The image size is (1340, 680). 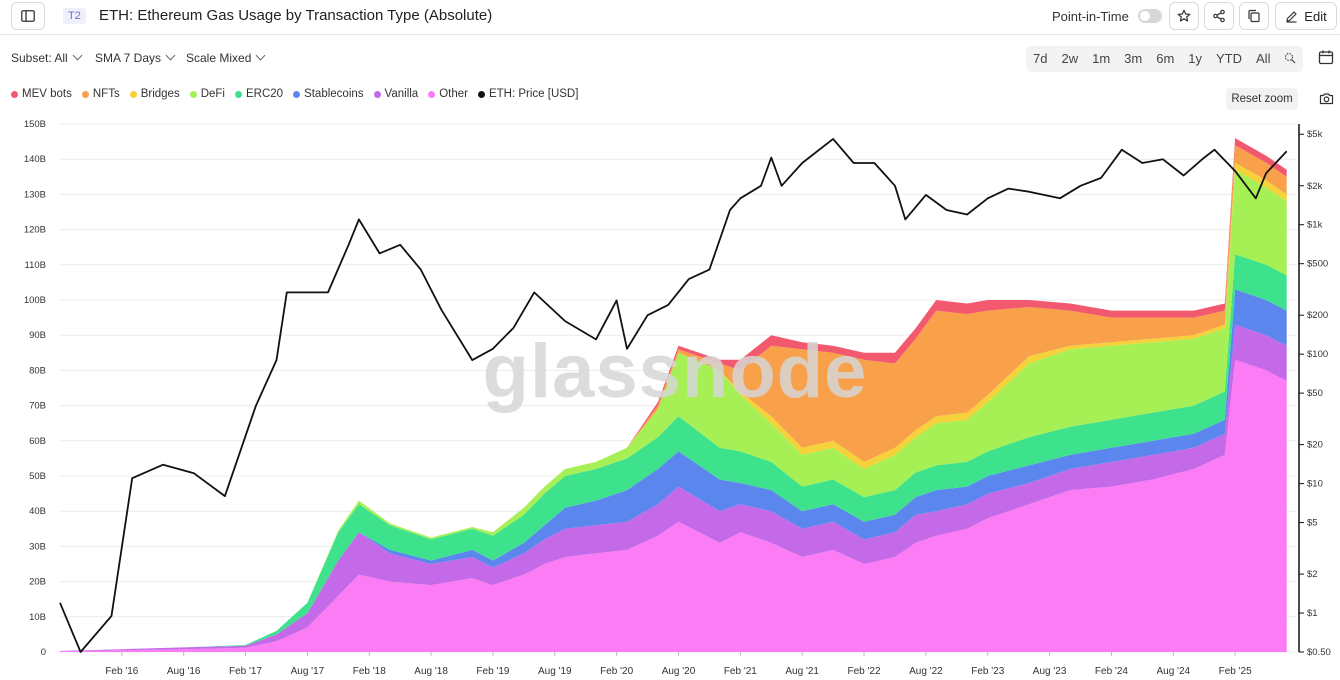 I want to click on sidebar-toggle-button, so click(x=28, y=16).